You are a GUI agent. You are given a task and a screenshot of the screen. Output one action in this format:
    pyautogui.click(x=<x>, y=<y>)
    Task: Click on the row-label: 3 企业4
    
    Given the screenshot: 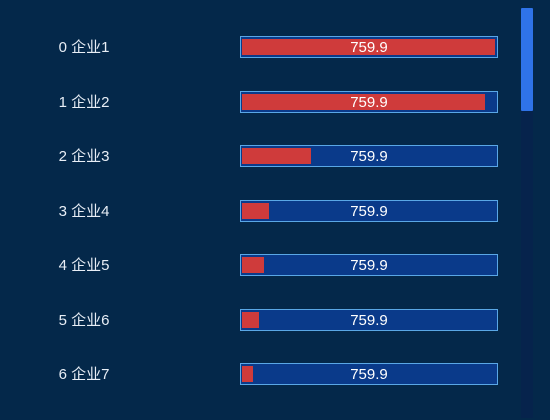 What is the action you would take?
    pyautogui.click(x=84, y=211)
    